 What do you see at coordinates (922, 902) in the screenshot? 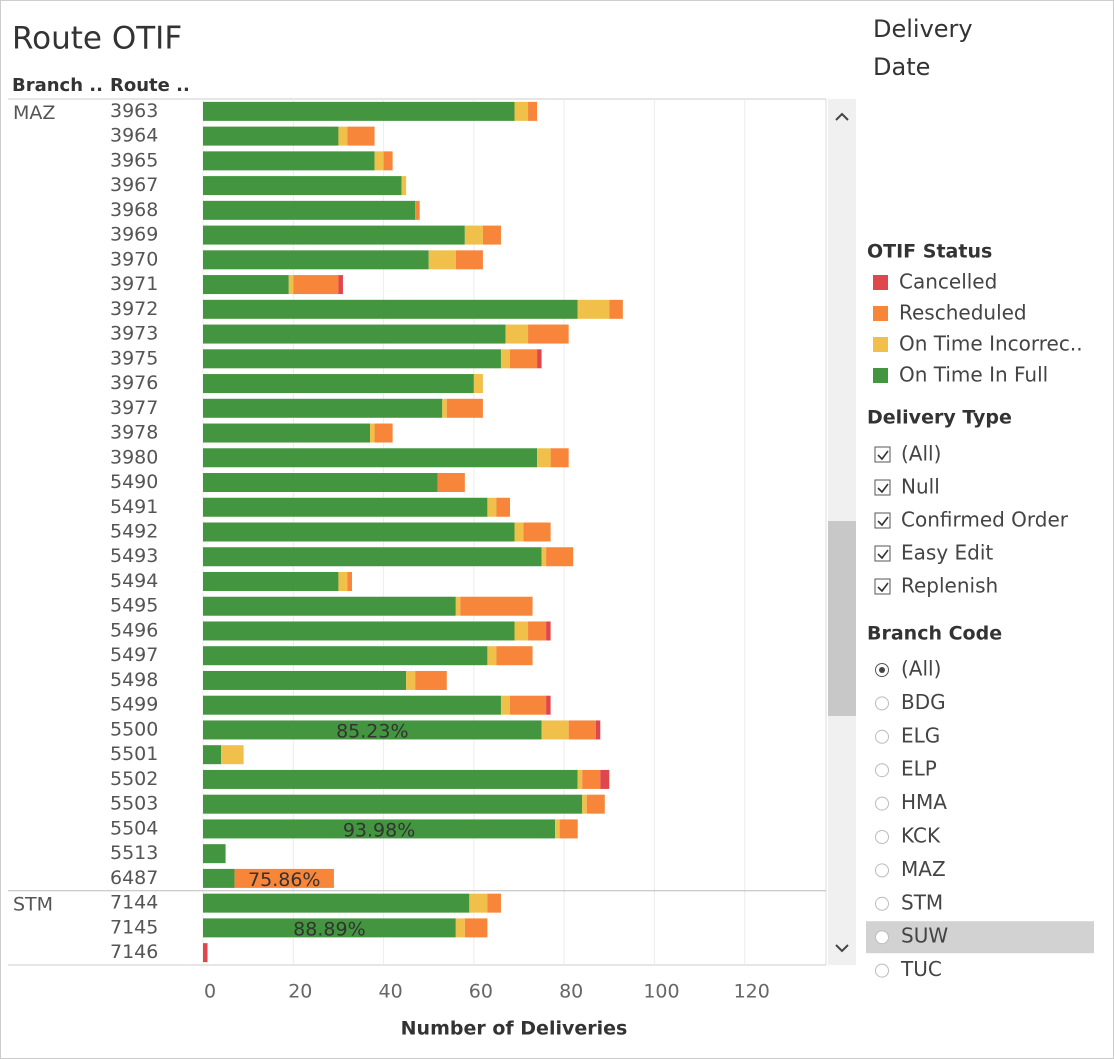
I see `radio-label: STM` at bounding box center [922, 902].